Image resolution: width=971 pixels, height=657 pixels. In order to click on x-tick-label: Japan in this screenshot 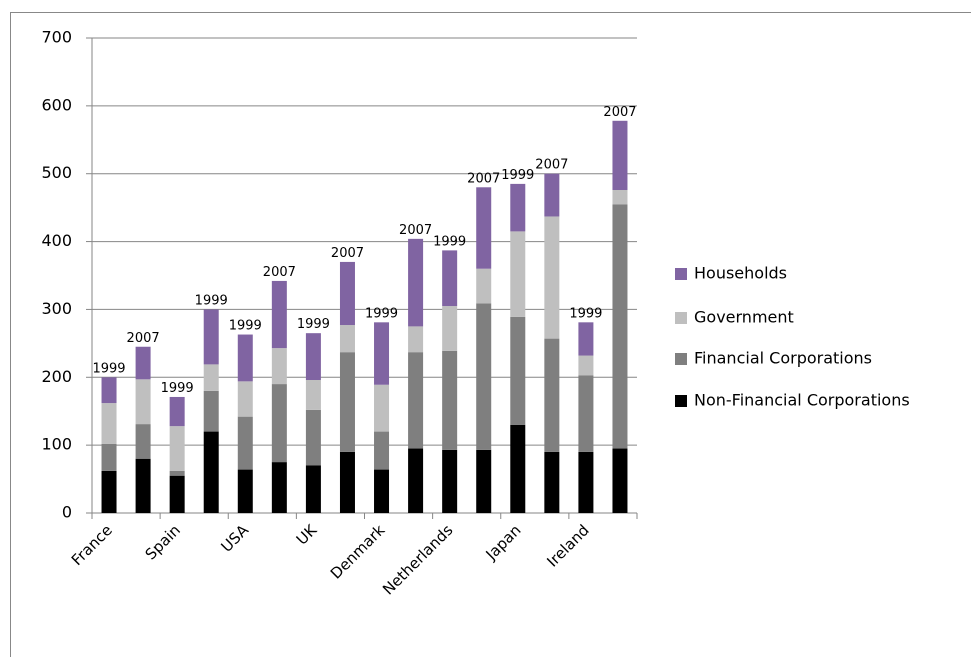, I will do `click(503, 542)`.